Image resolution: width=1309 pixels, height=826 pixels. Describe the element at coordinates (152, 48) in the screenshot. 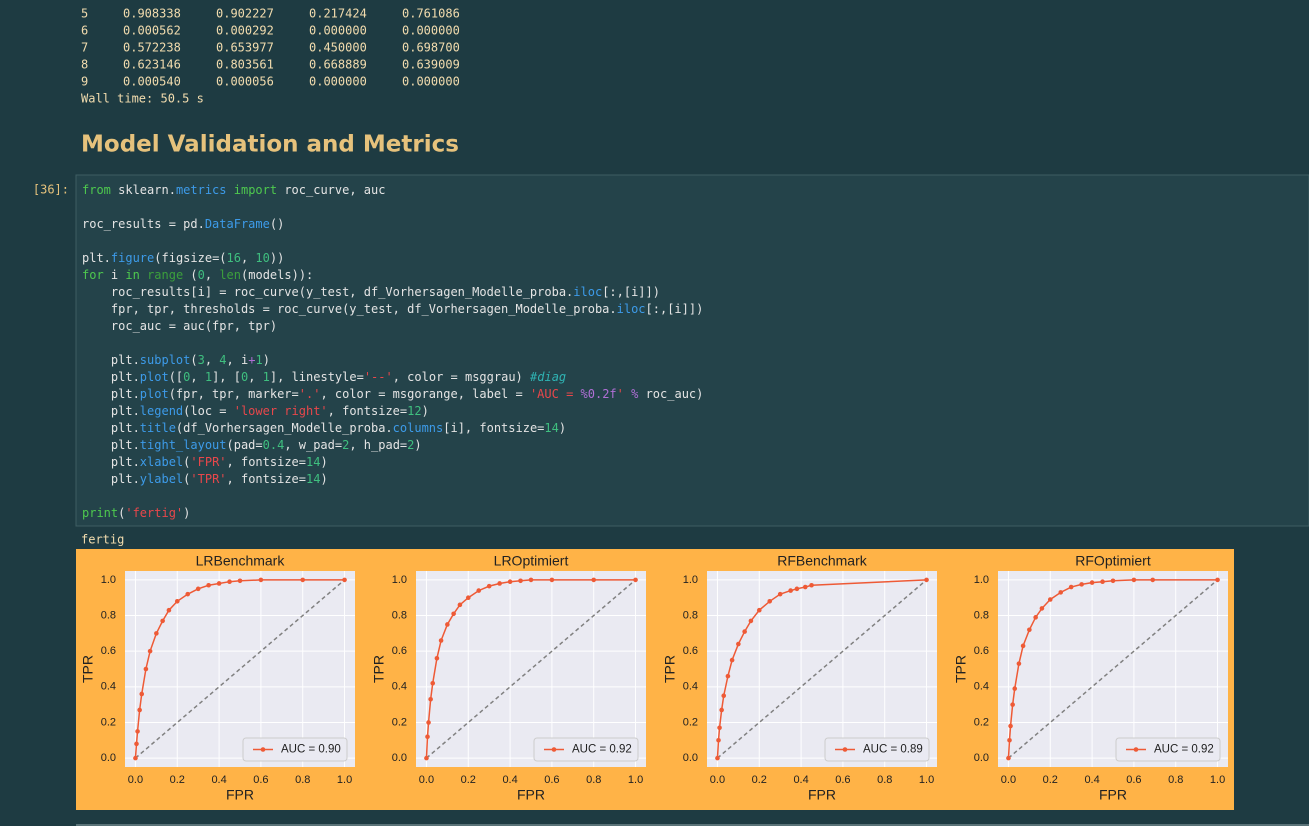

I see `table-cell: 0.572238` at that location.